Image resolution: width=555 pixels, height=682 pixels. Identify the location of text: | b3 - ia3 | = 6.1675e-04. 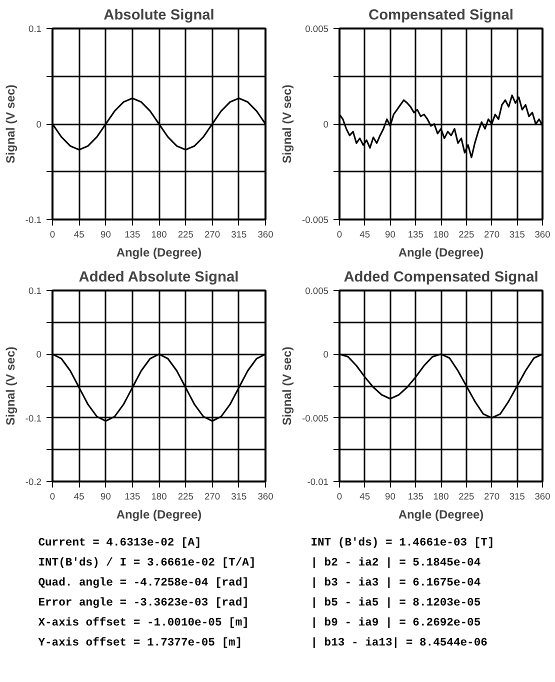
(395, 583).